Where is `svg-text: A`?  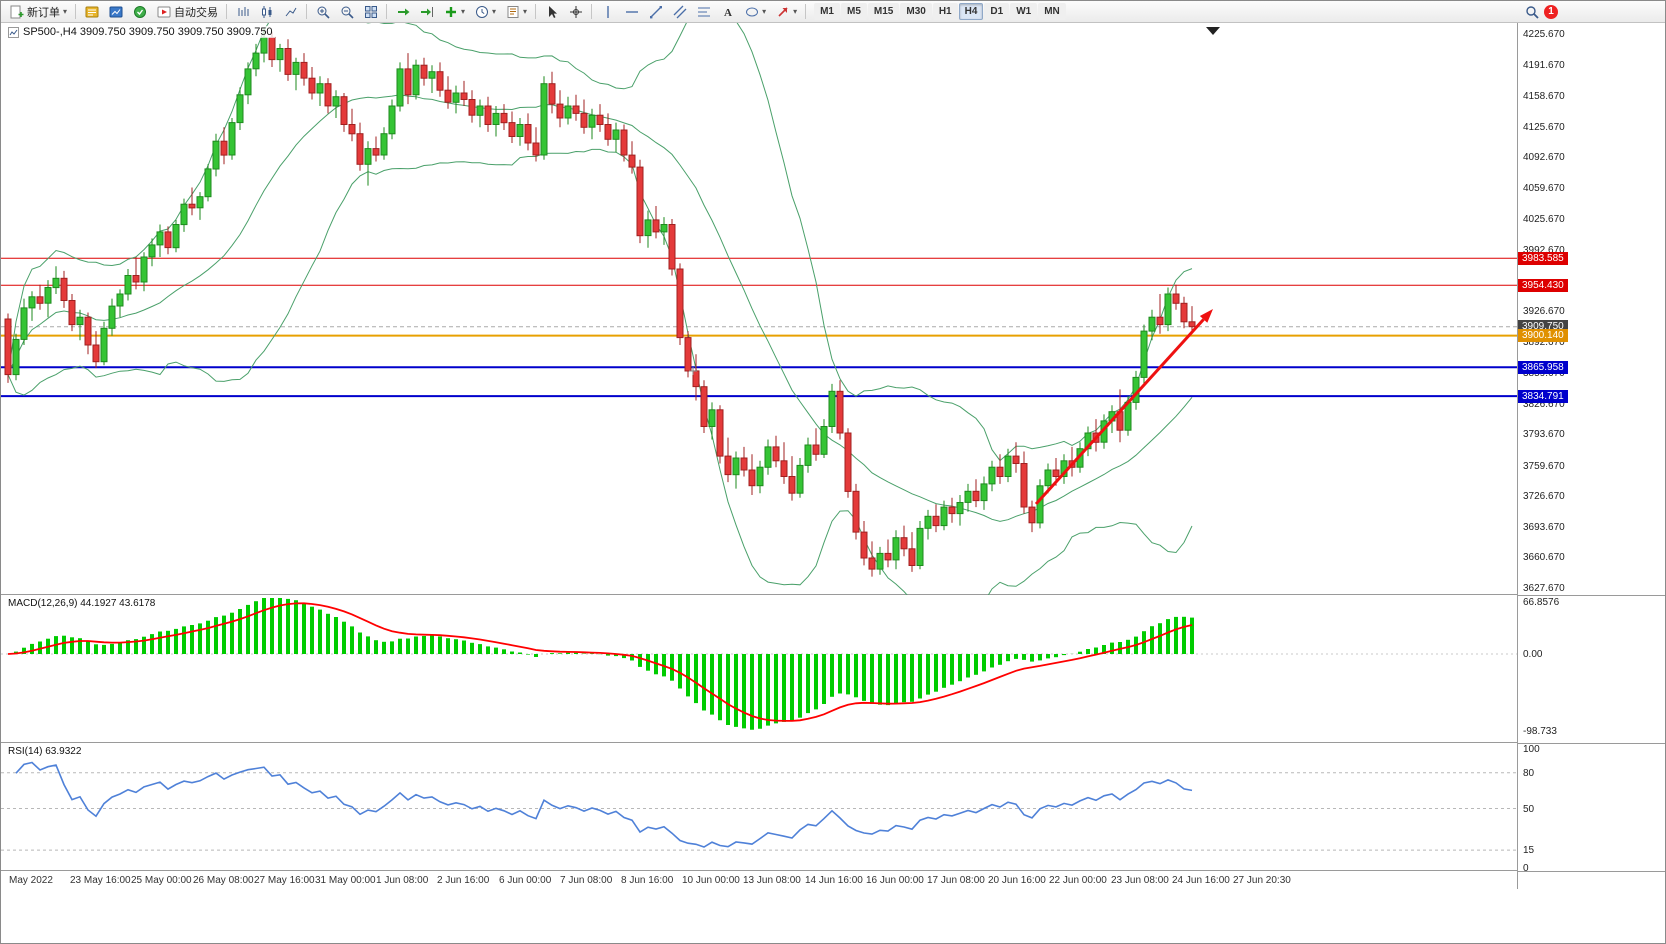 svg-text: A is located at coordinates (728, 13).